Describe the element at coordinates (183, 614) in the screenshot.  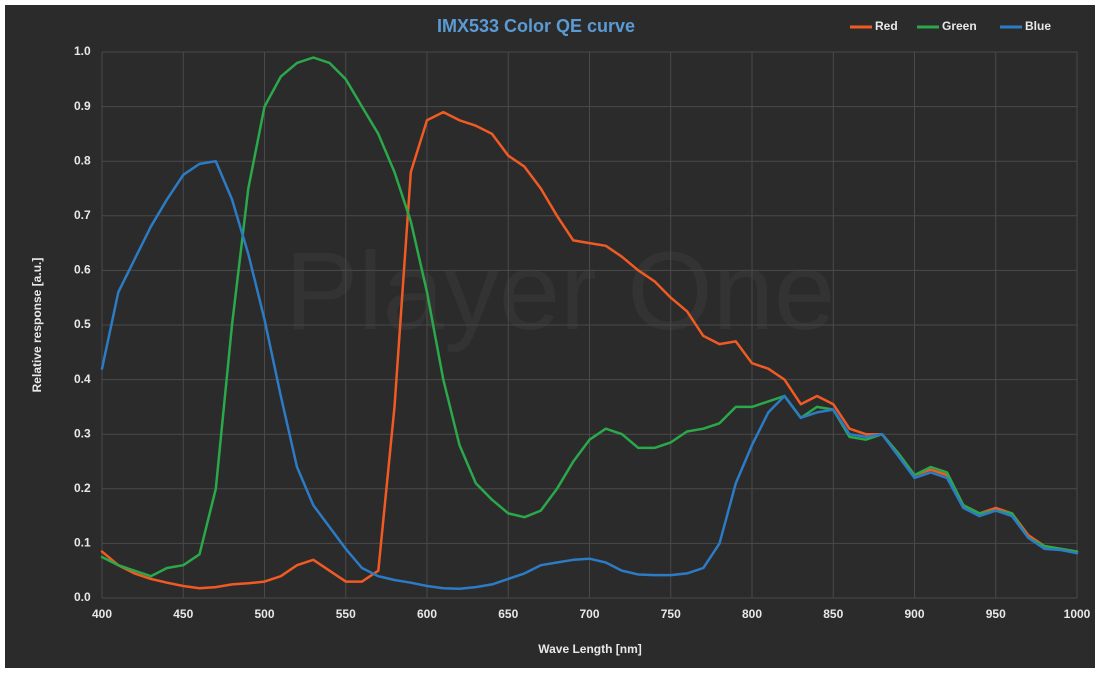
I see `x-tick-label: 450` at that location.